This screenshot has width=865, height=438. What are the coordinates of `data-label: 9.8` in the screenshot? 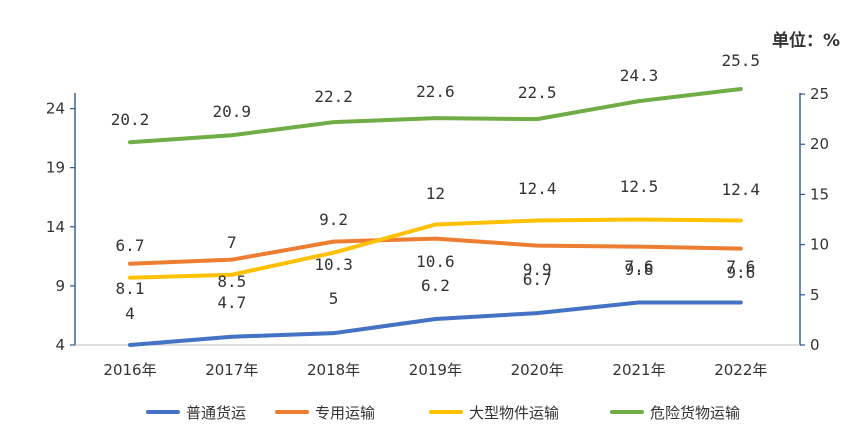 It's located at (639, 269).